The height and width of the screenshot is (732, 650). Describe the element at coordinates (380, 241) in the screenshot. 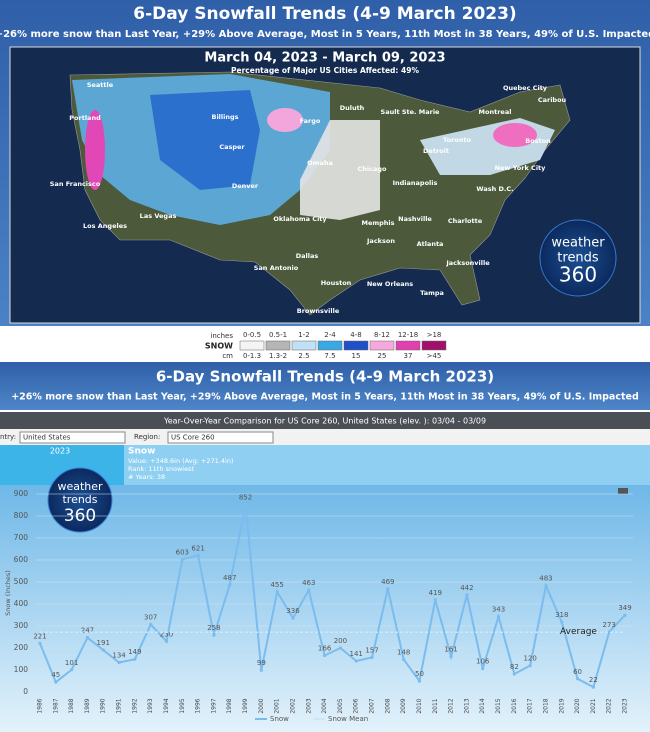

I see `city-label: Jackson` at that location.